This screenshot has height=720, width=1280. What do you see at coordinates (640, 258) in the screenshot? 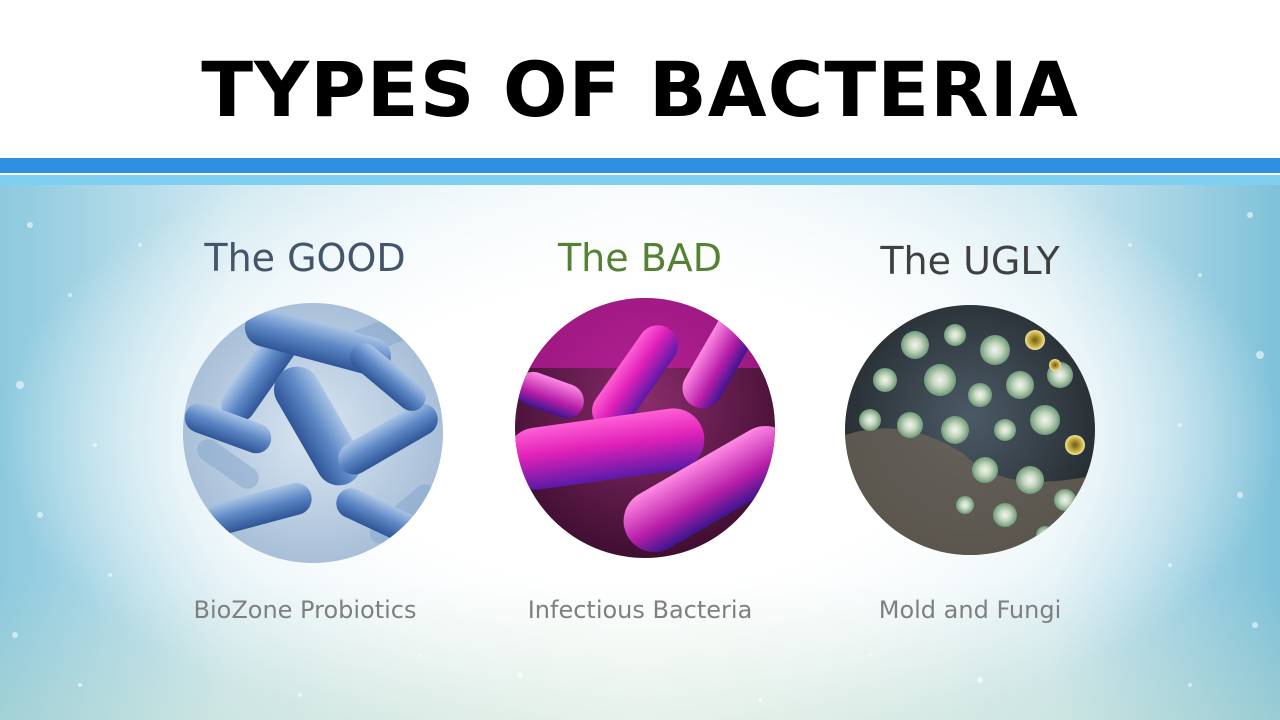
I see `column-heading-bad: The BAD` at bounding box center [640, 258].